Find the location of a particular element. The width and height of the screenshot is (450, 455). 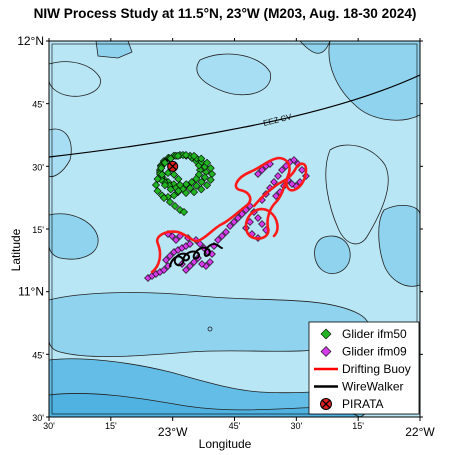

glider-ifm50-track is located at coordinates (184, 183).